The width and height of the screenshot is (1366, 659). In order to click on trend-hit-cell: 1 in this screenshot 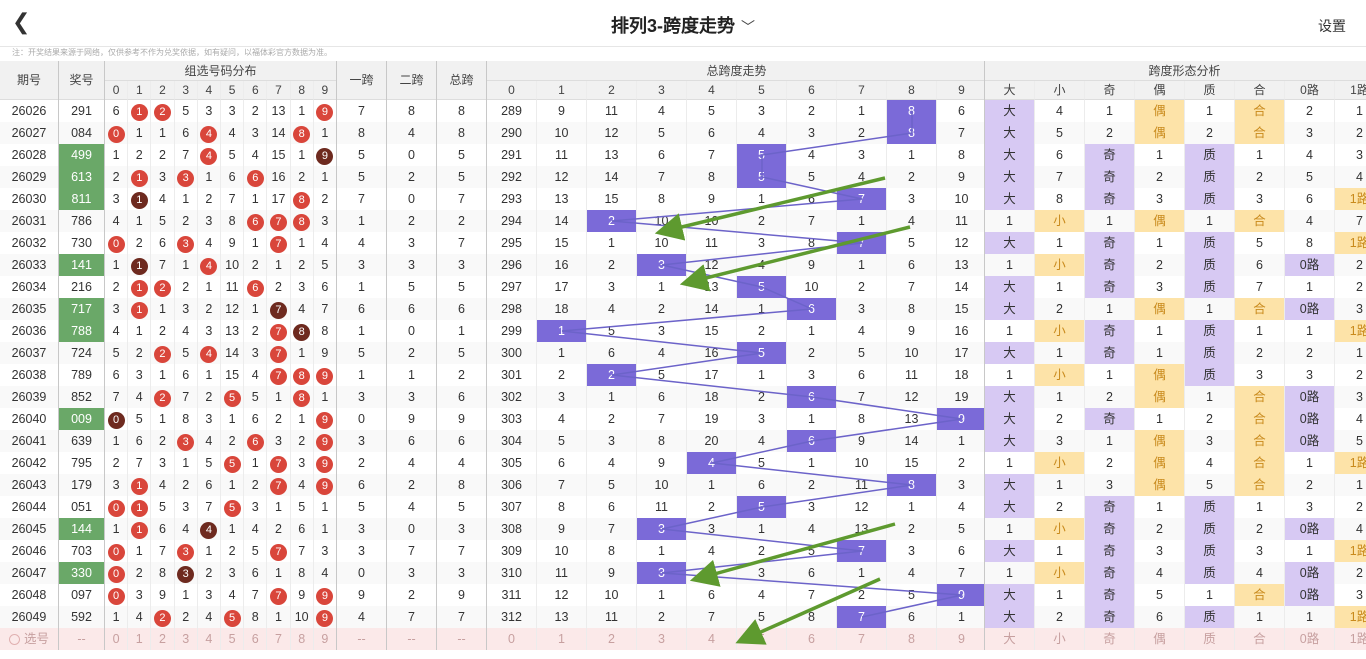, I will do `click(562, 331)`.